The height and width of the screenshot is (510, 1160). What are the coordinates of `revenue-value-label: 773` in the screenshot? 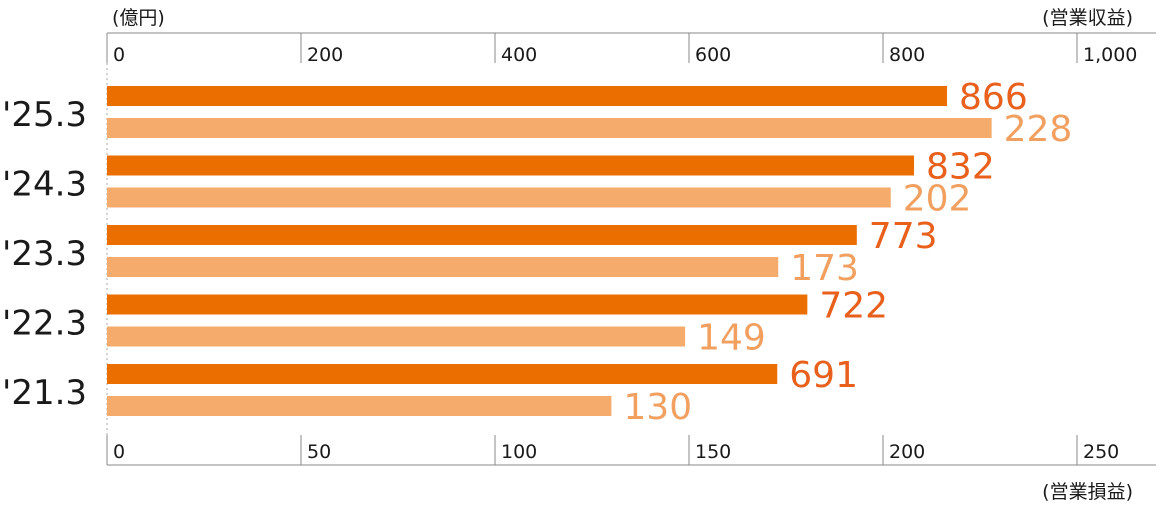 It's located at (903, 236).